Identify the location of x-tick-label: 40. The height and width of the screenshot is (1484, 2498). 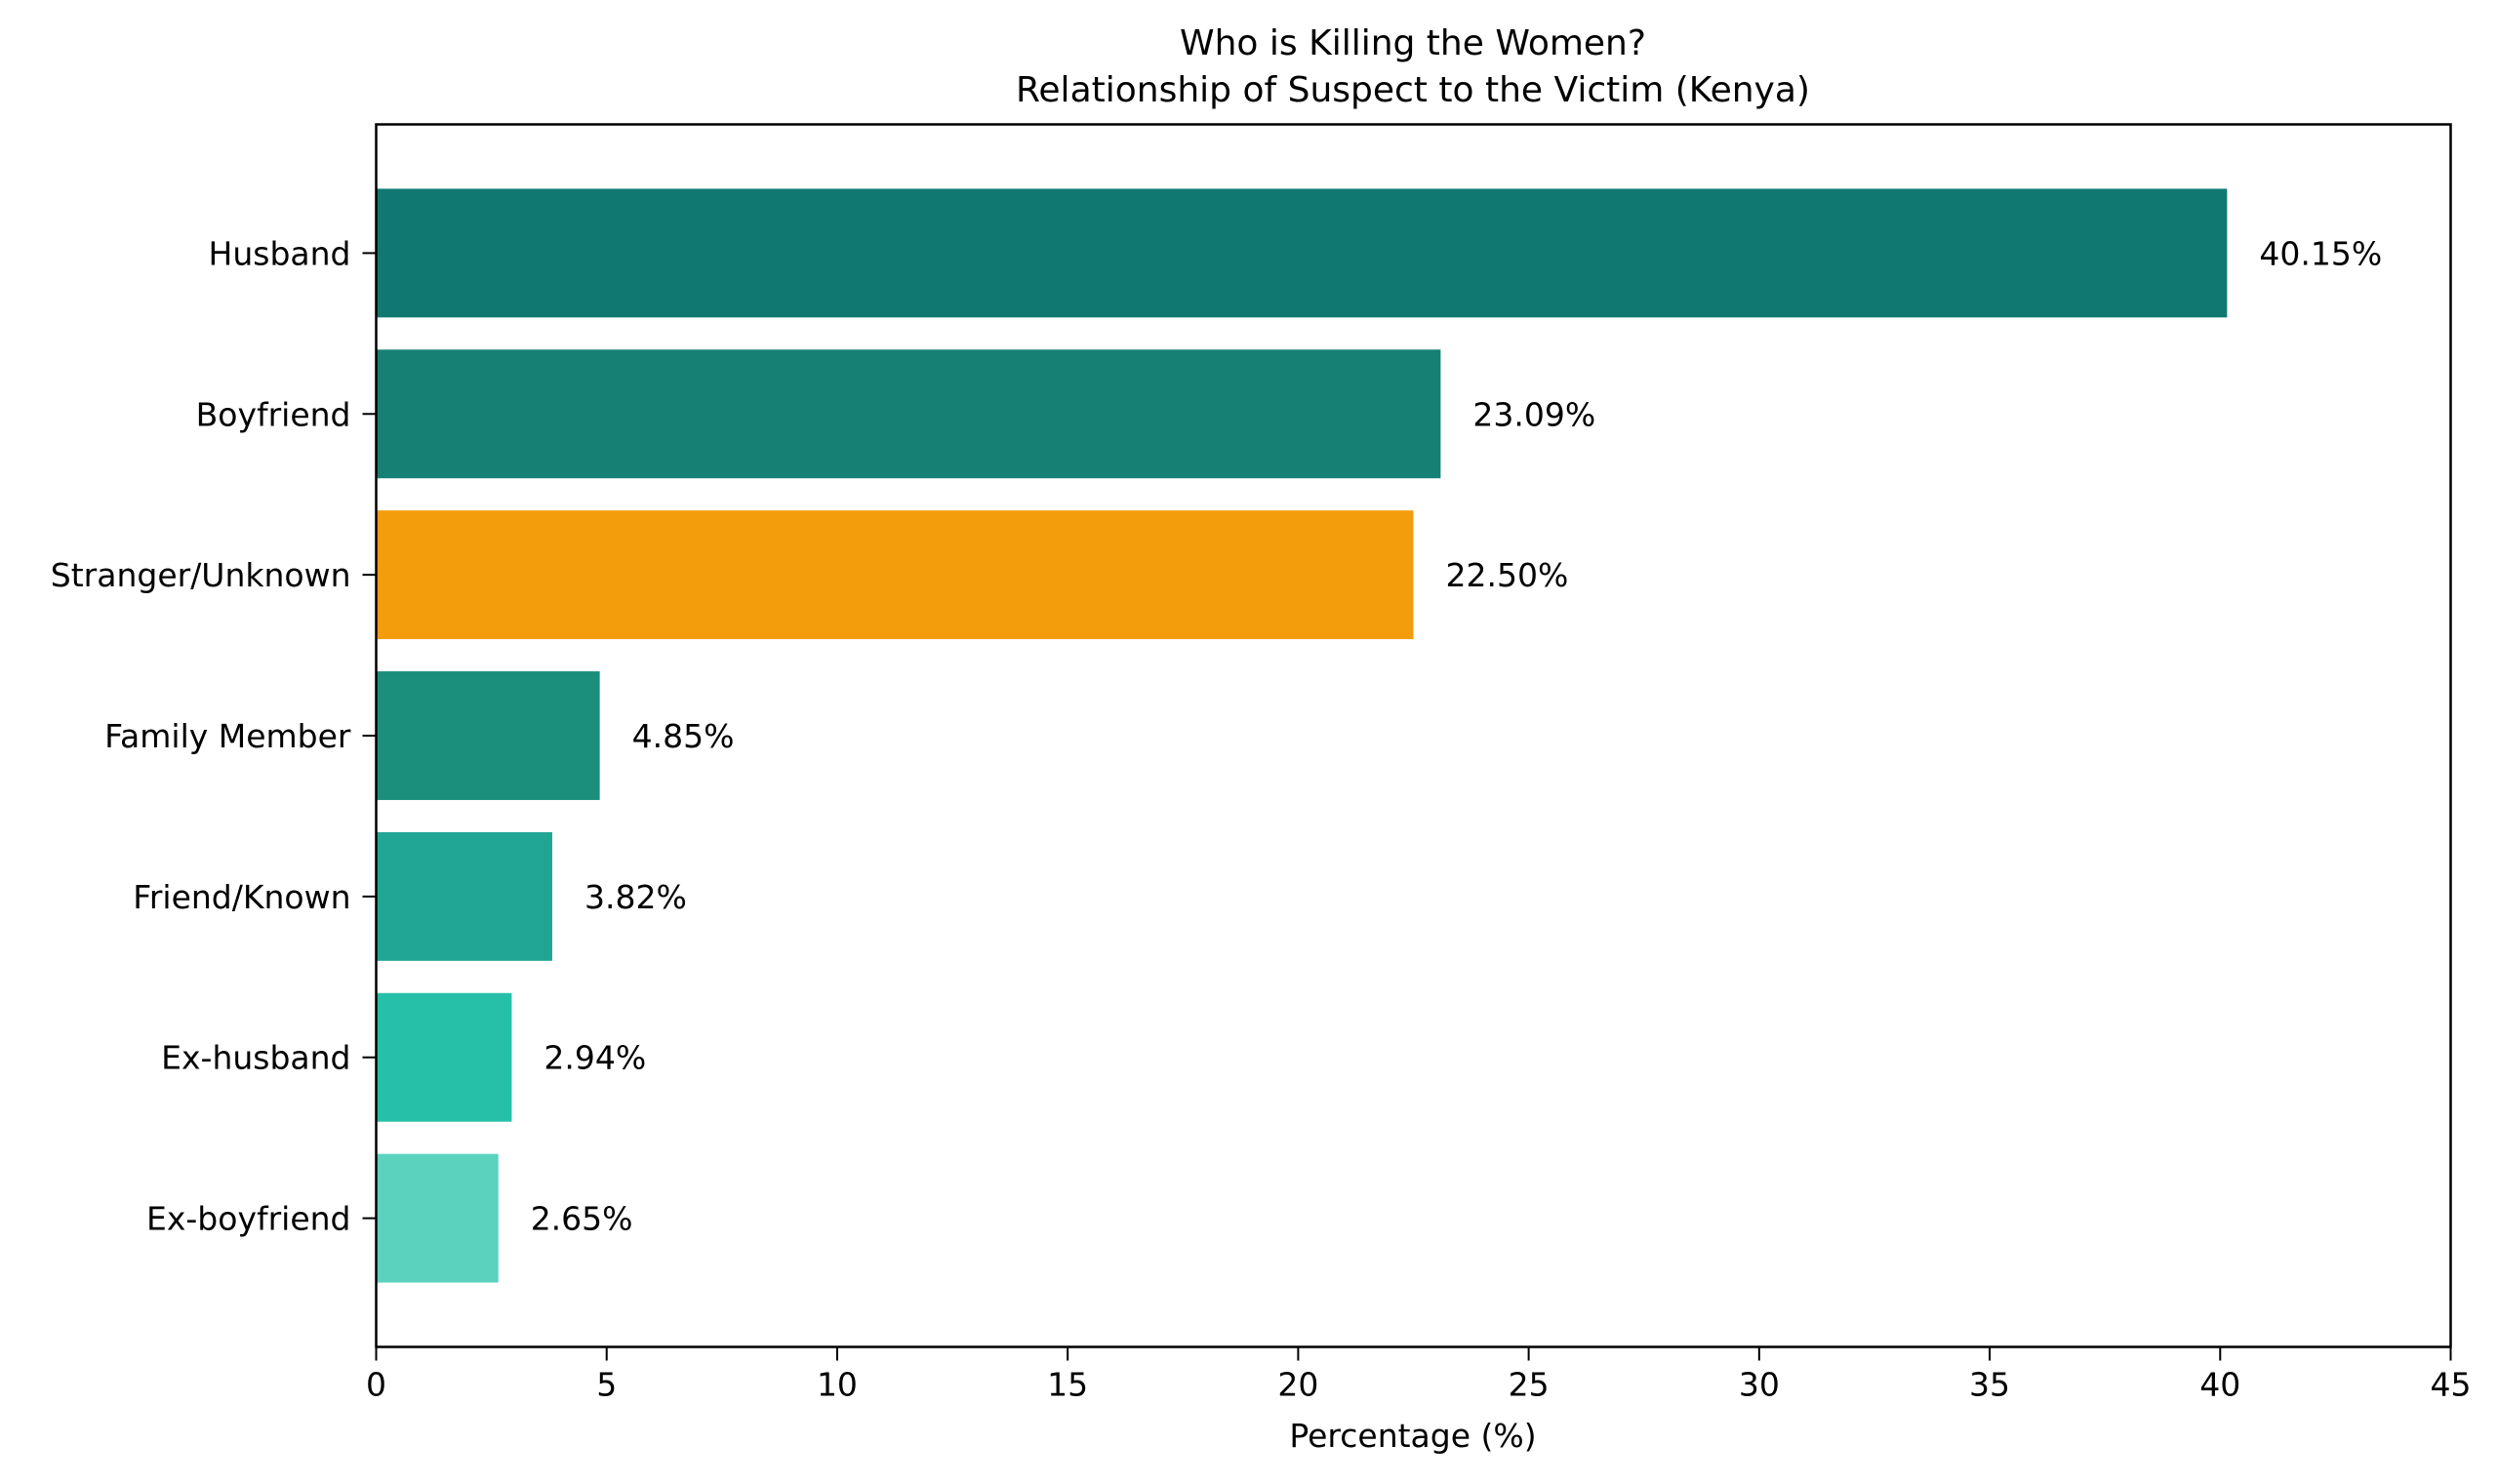
(2219, 1385).